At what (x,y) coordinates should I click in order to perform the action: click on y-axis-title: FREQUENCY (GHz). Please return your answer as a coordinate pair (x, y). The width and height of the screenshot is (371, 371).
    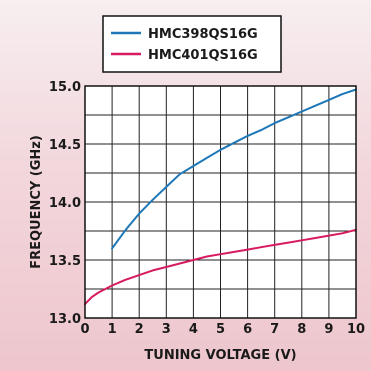
    Looking at the image, I should click on (36, 202).